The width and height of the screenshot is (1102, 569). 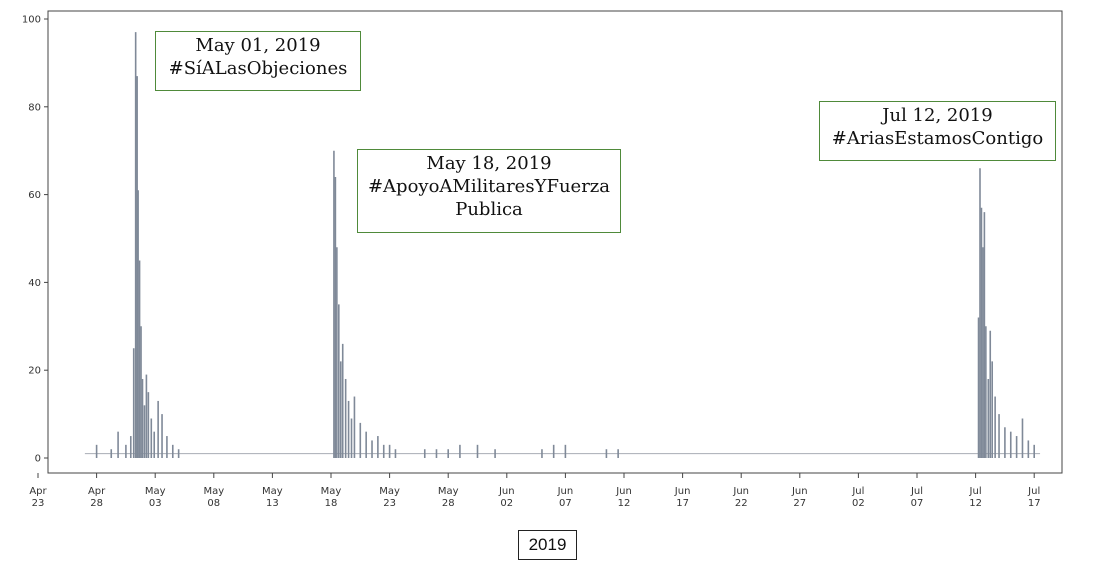 I want to click on x-axis-title: 2019, so click(x=547, y=545).